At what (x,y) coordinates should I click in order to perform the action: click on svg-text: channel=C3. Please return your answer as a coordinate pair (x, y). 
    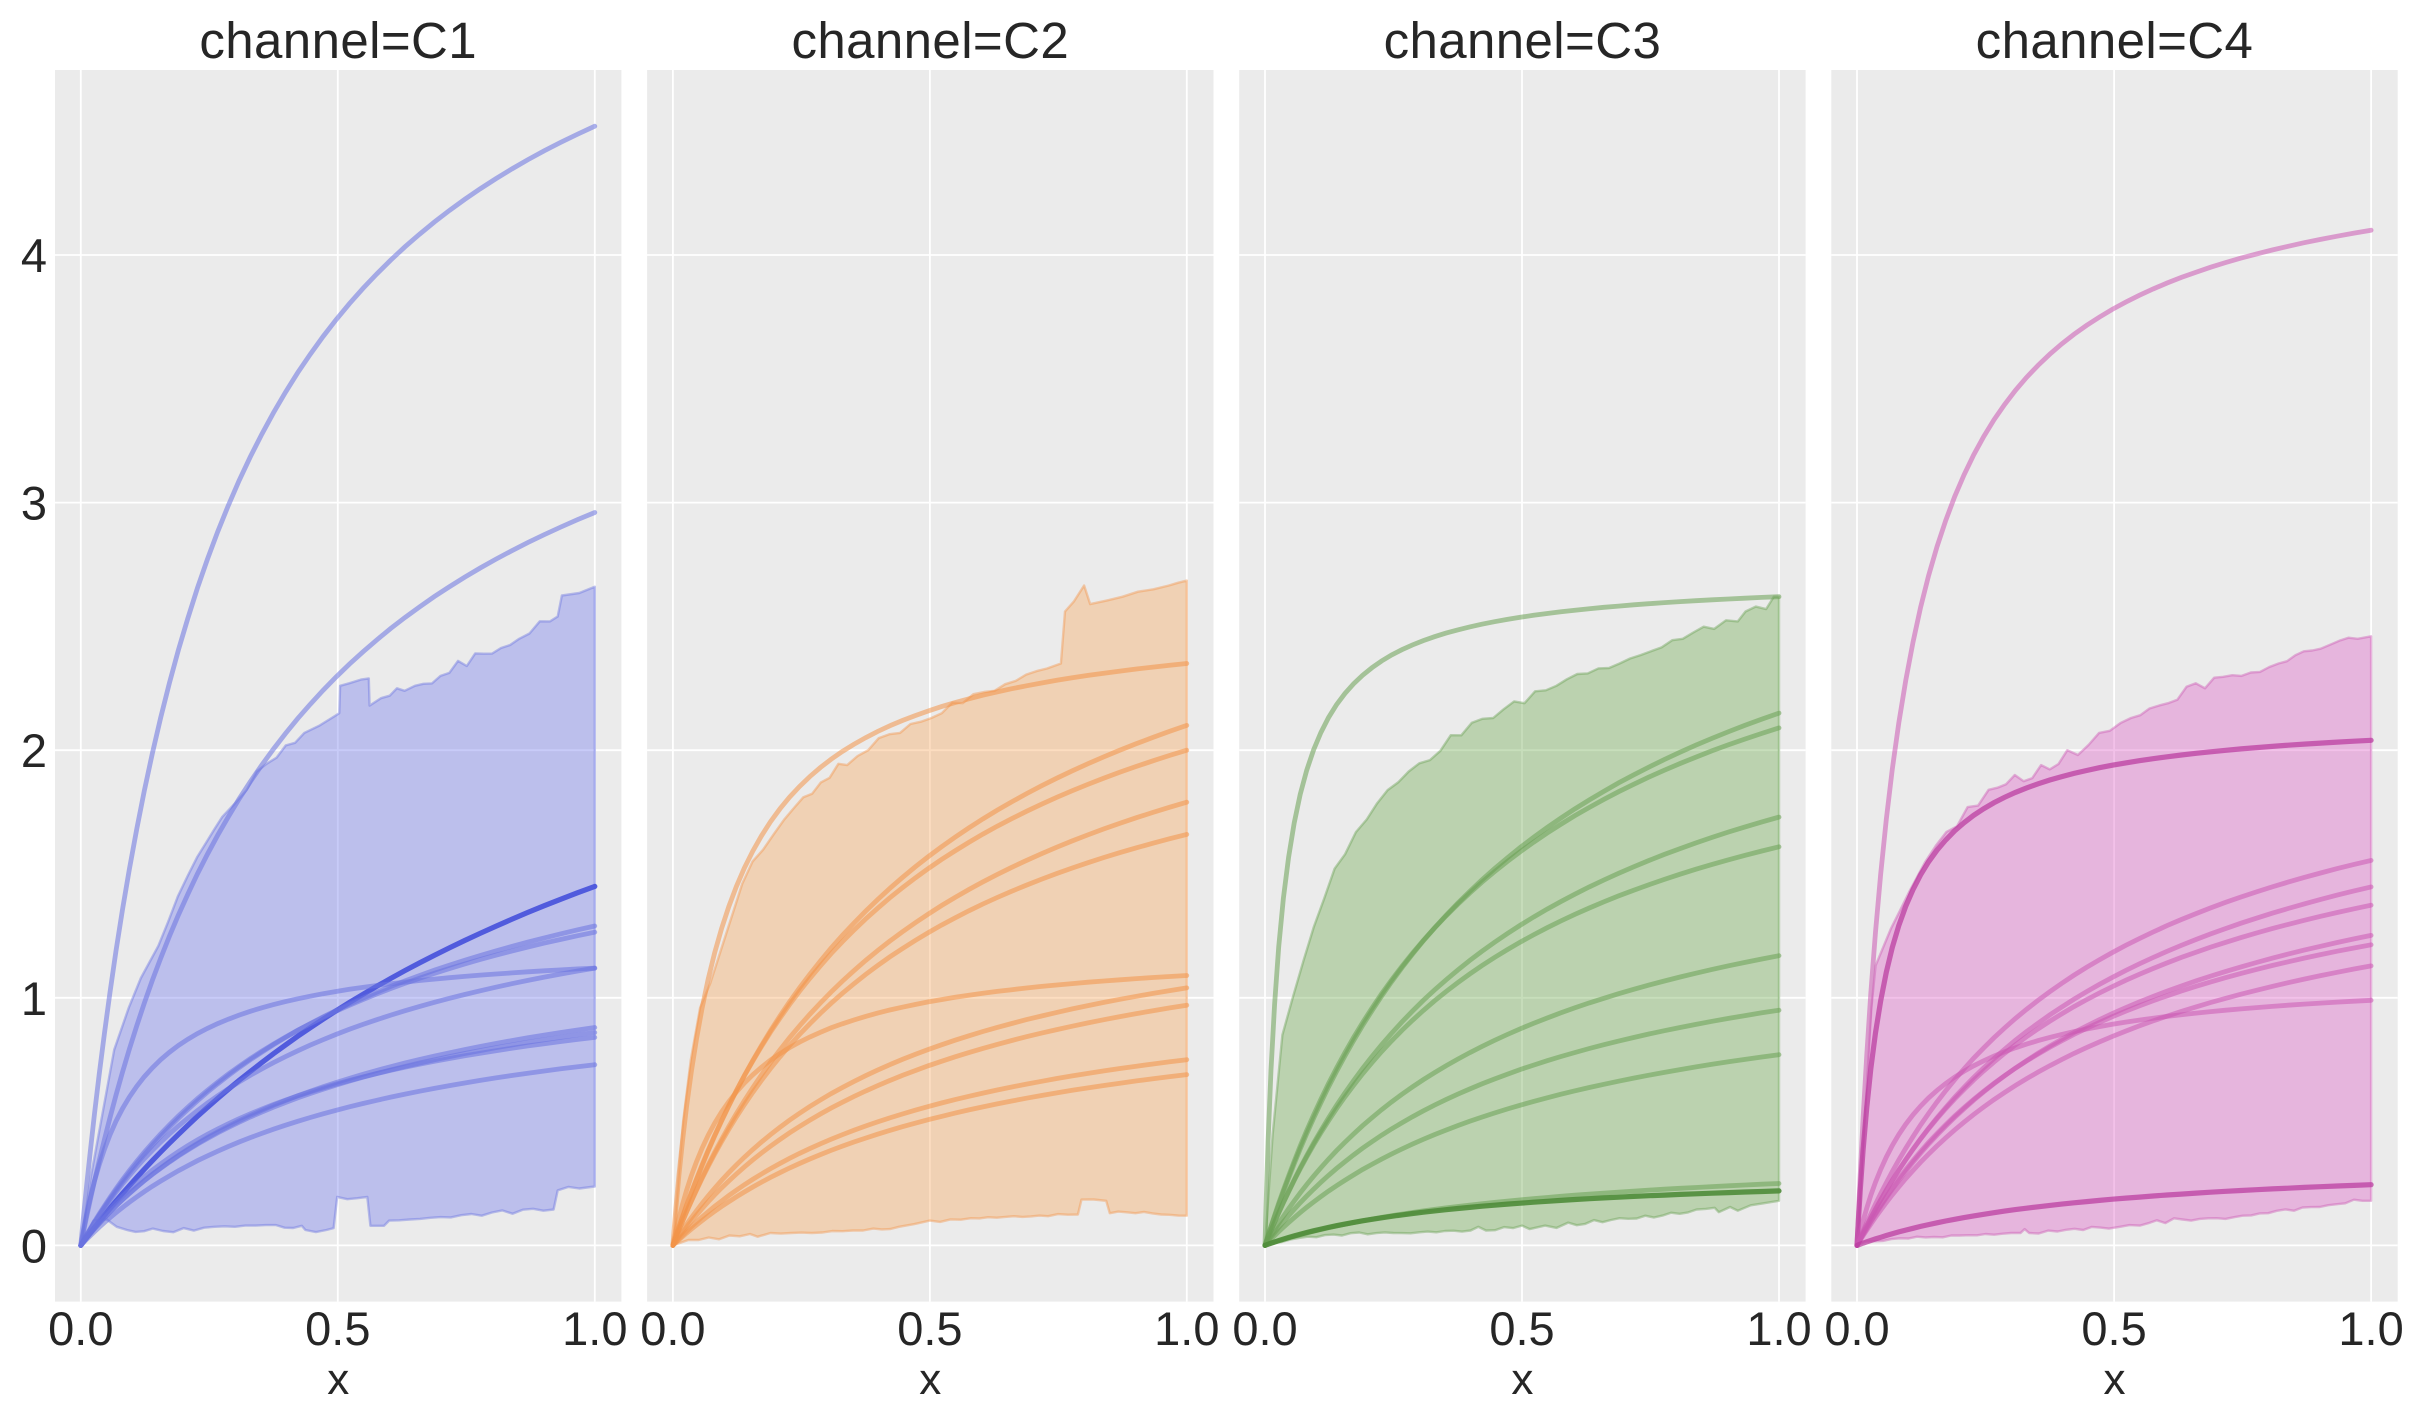
    Looking at the image, I should click on (1523, 40).